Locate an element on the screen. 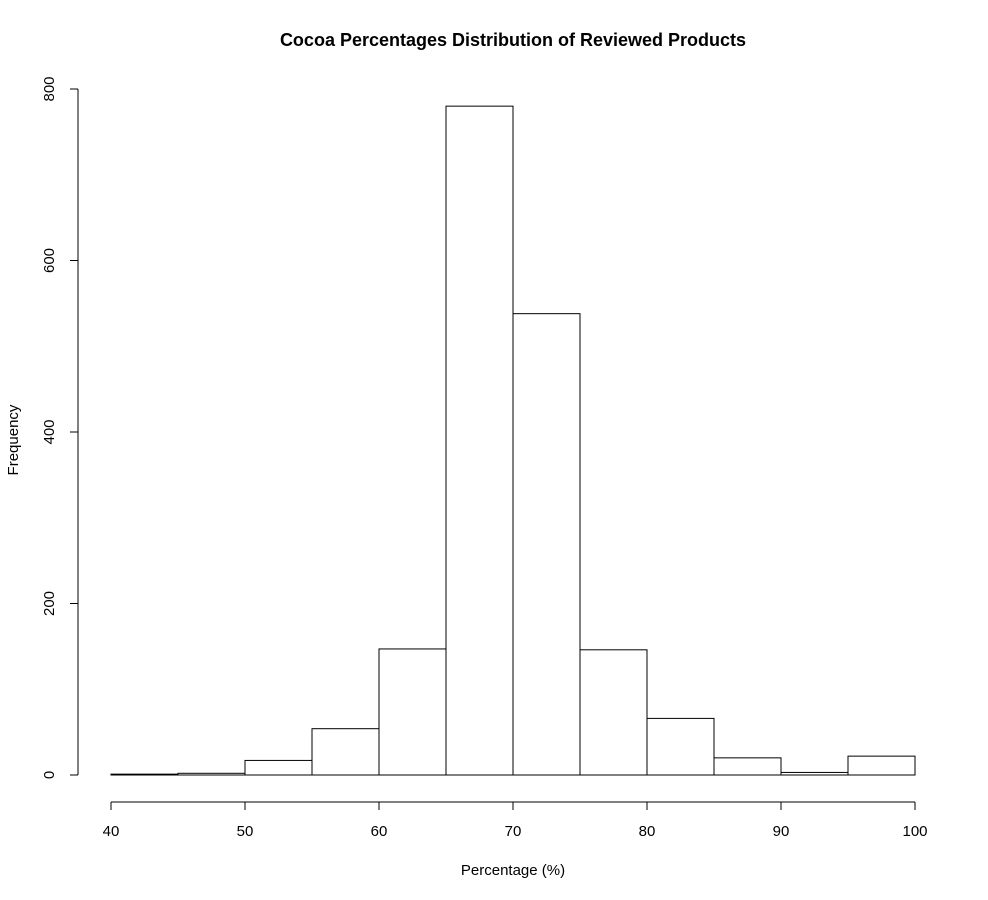  x-tick-label: 40 is located at coordinates (111, 831).